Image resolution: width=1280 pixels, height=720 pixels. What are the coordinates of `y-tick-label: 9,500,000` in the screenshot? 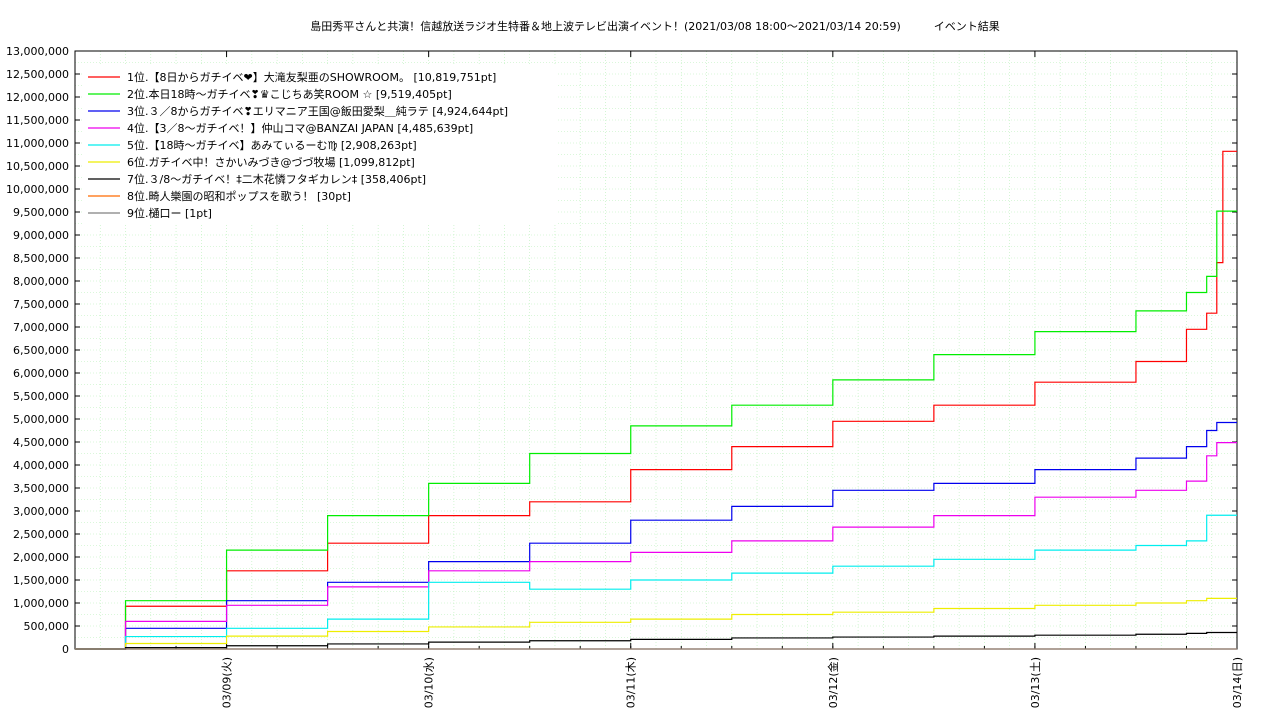 It's located at (41, 212).